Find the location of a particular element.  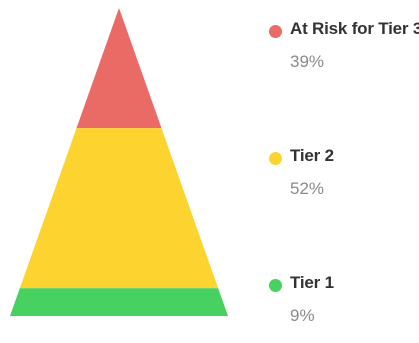

legend-item-tier-1: Tier 1 9% is located at coordinates (340, 308).